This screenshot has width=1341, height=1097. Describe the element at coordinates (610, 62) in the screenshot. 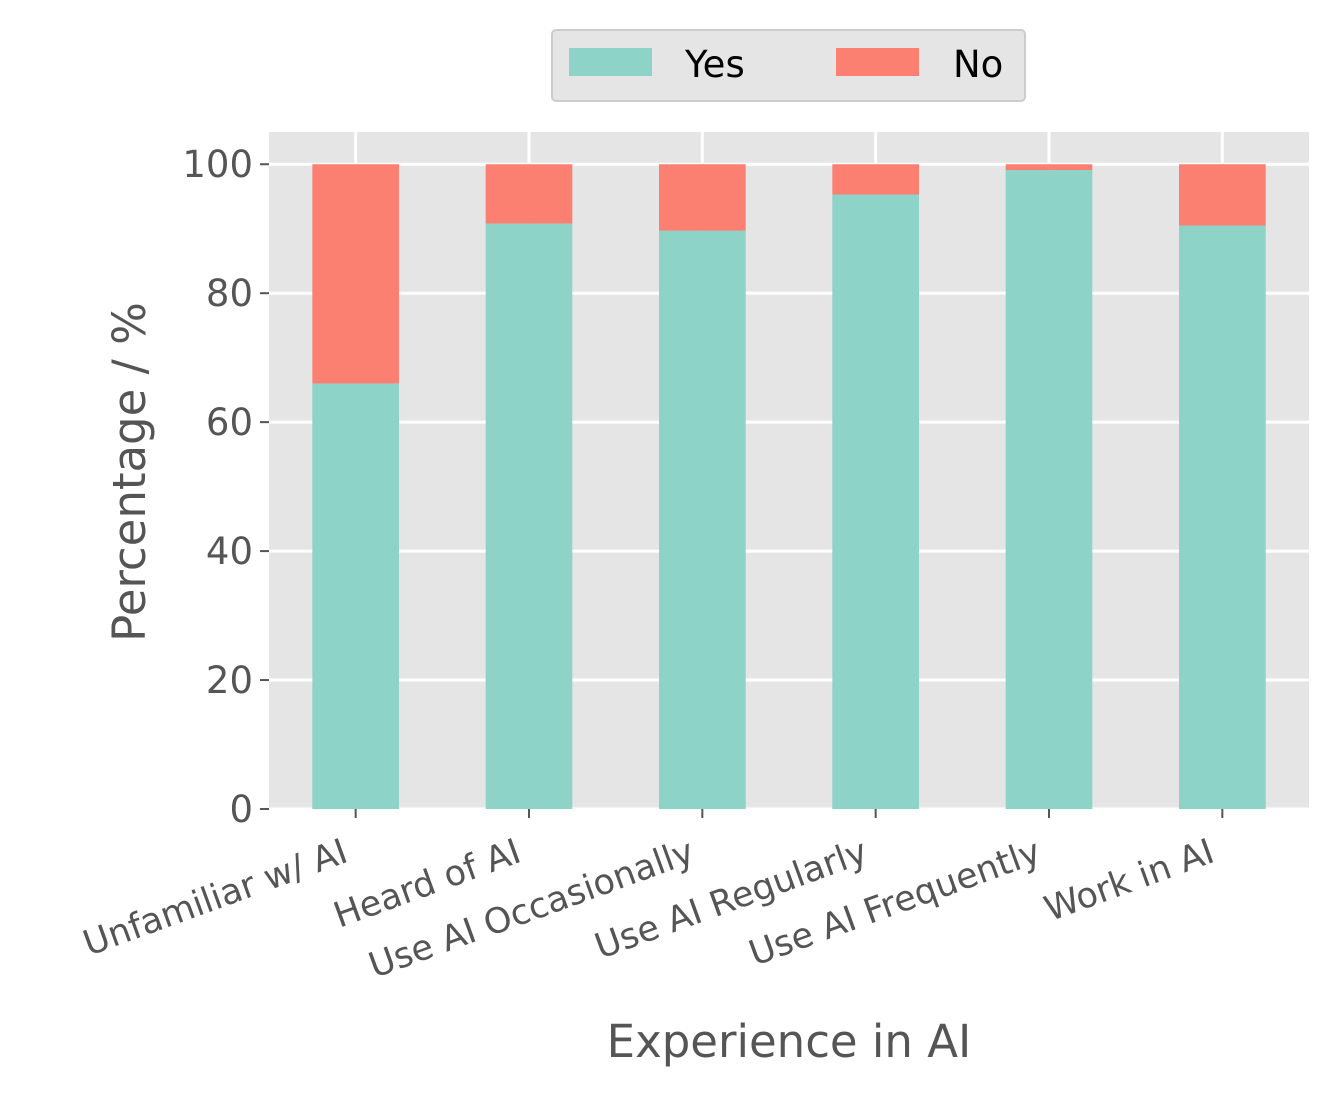

I see `legend-swatch-yes` at that location.